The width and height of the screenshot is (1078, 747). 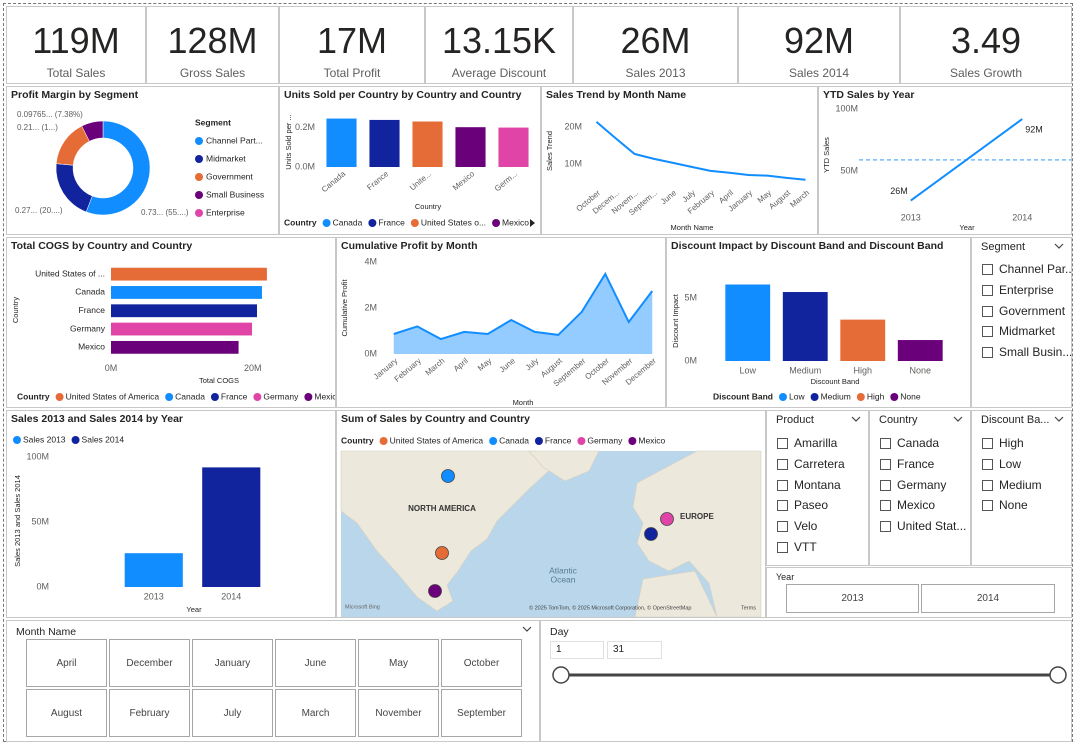 What do you see at coordinates (655, 40) in the screenshot?
I see `kpi-value: 26M` at bounding box center [655, 40].